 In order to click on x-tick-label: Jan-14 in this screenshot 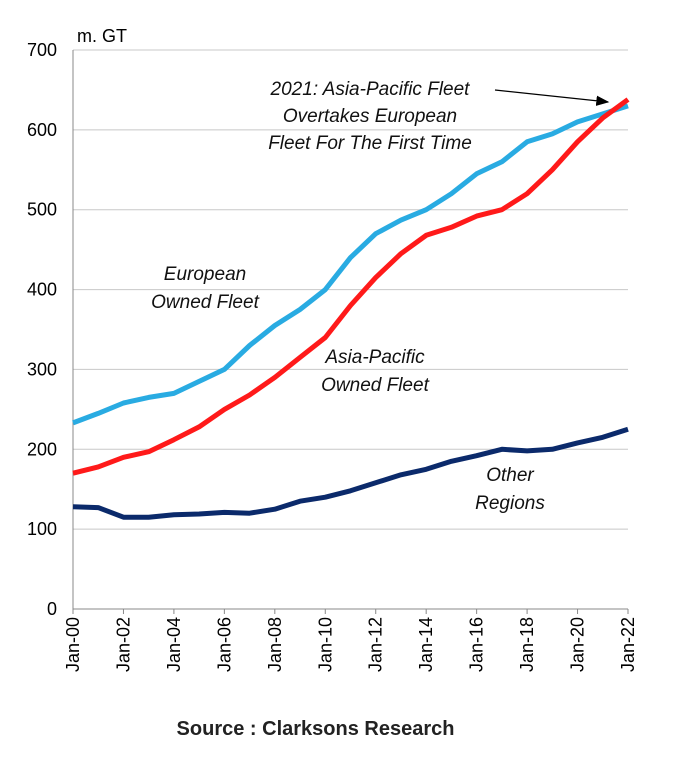, I will do `click(426, 644)`.